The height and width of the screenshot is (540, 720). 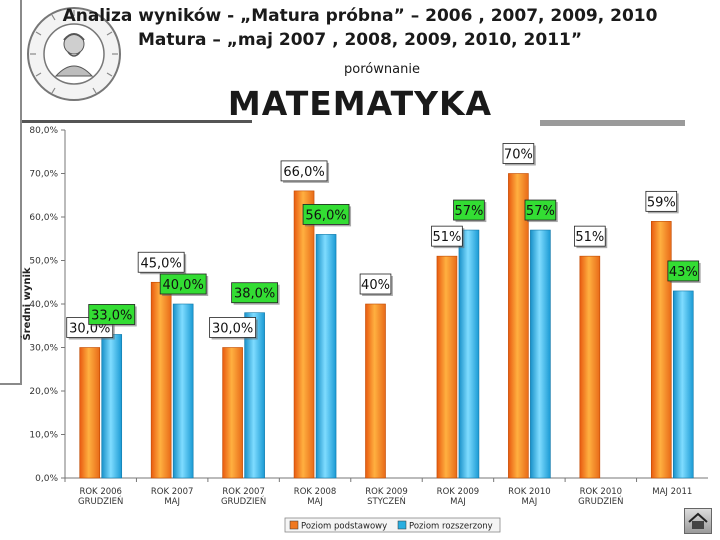 What do you see at coordinates (43, 262) in the screenshot?
I see `y-tick-label: 50,0%` at bounding box center [43, 262].